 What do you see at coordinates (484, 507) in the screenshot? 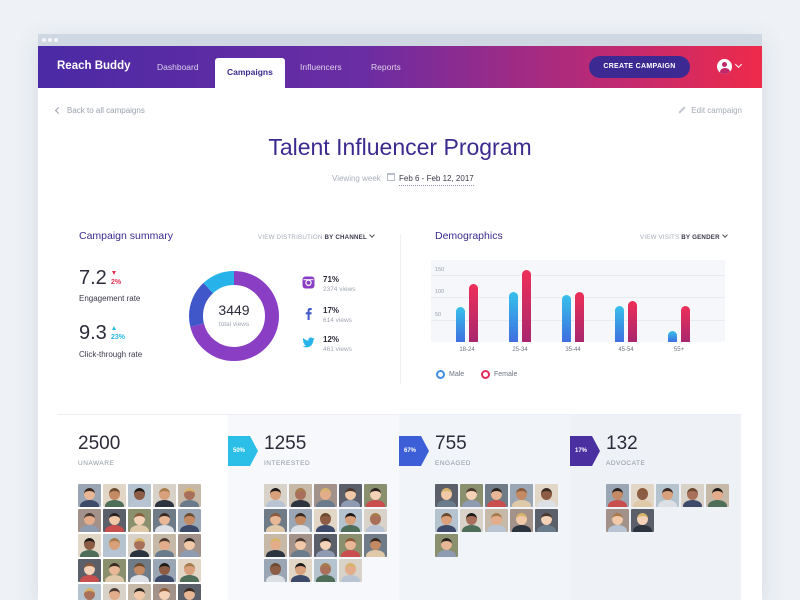
I see `funnel-stage-engaged: 755 ENGAGED 67%` at bounding box center [484, 507].